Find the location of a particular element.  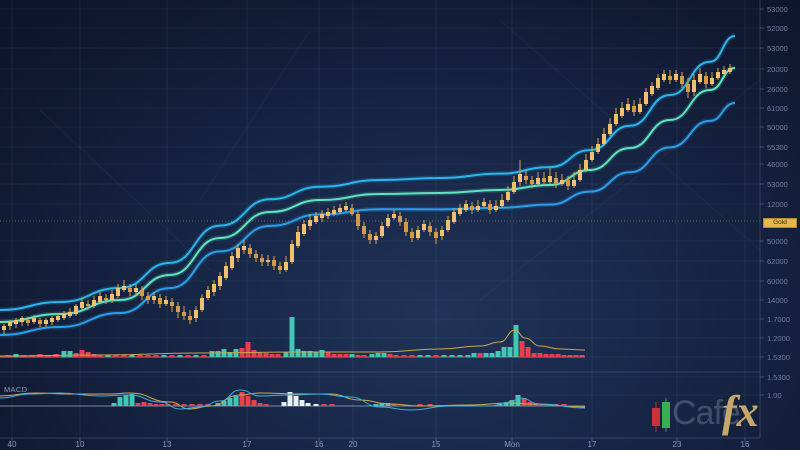

y-tick-label: 12000 is located at coordinates (777, 204).